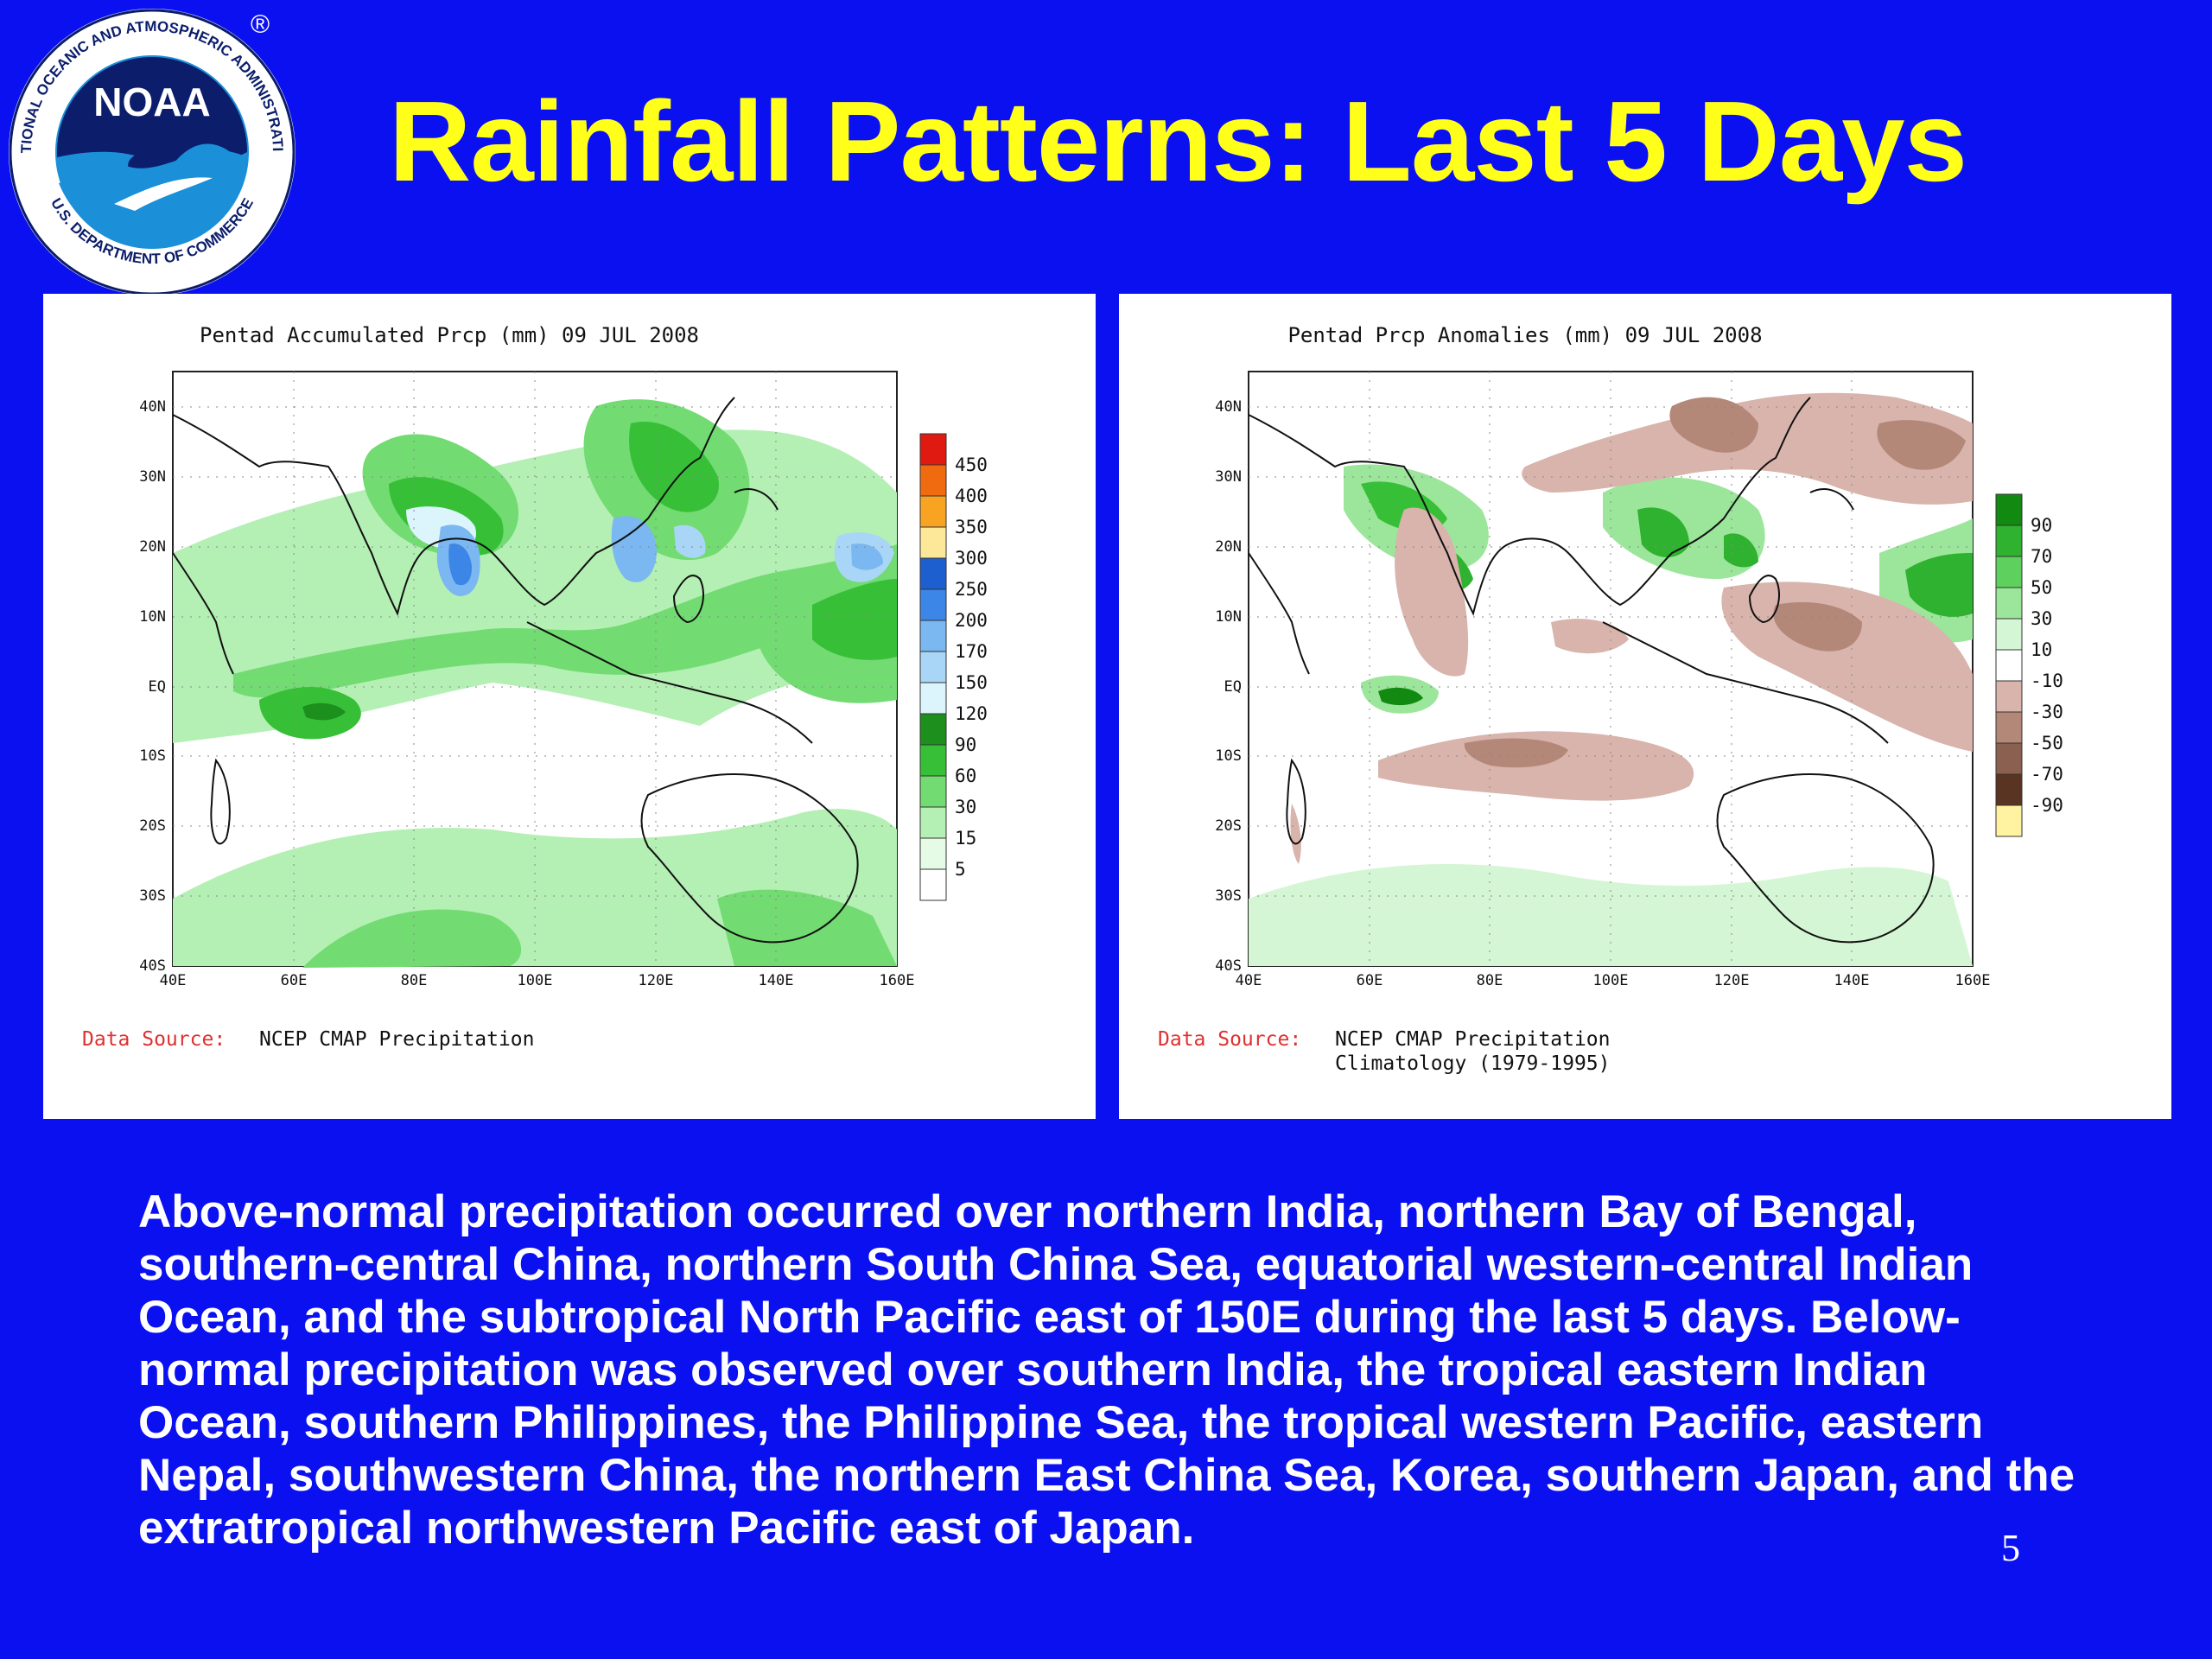 This screenshot has height=1659, width=2212. I want to click on colorbar-label: 120, so click(971, 713).